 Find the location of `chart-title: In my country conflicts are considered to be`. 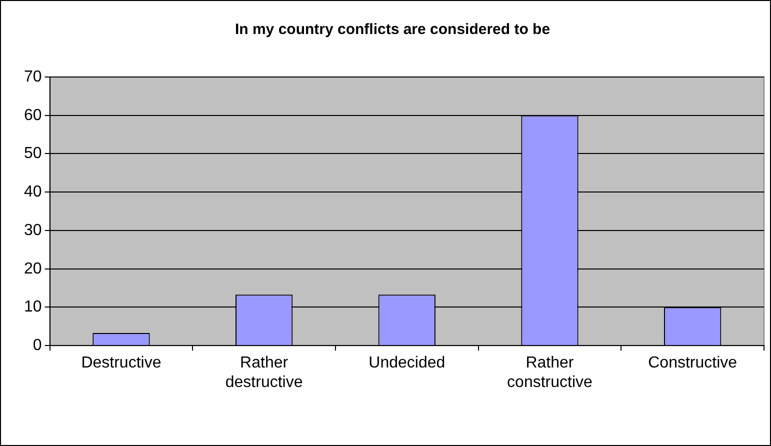

chart-title: In my country conflicts are considered to be is located at coordinates (392, 29).